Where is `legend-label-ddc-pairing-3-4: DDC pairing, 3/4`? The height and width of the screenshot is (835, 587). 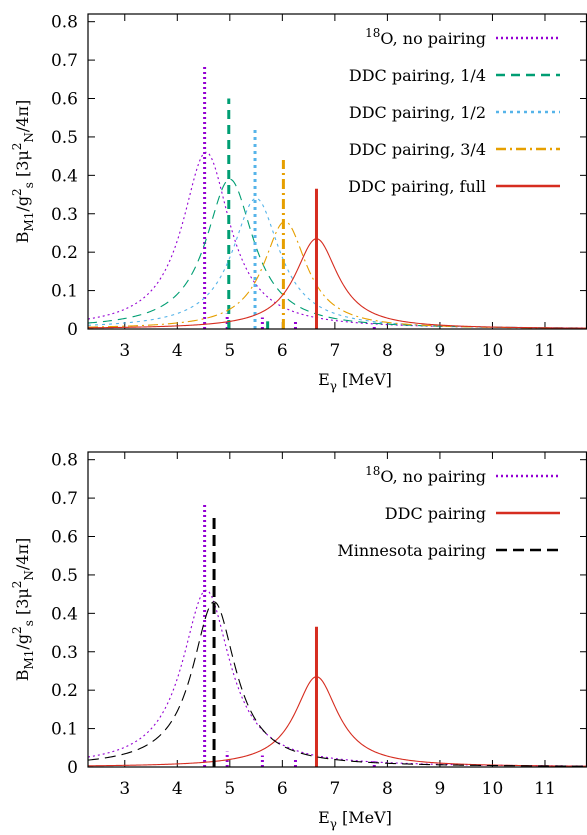 legend-label-ddc-pairing-3-4: DDC pairing, 3/4 is located at coordinates (417, 149).